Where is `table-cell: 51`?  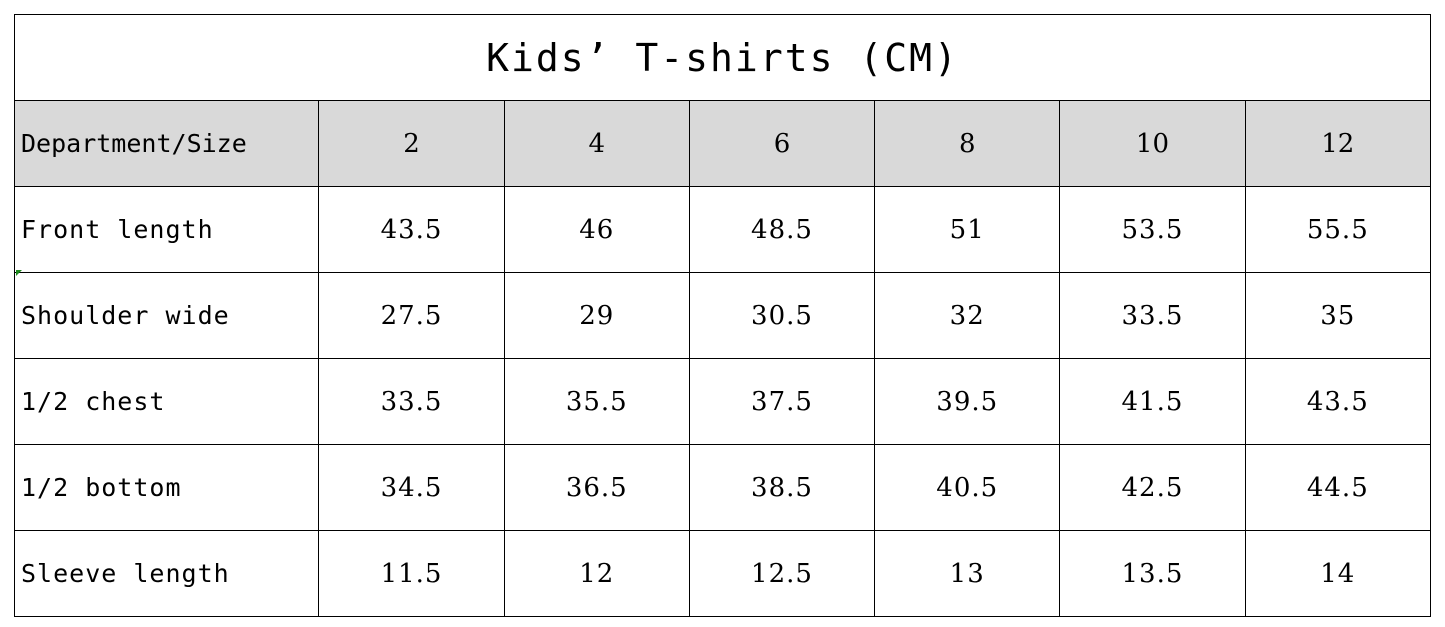 table-cell: 51 is located at coordinates (967, 229).